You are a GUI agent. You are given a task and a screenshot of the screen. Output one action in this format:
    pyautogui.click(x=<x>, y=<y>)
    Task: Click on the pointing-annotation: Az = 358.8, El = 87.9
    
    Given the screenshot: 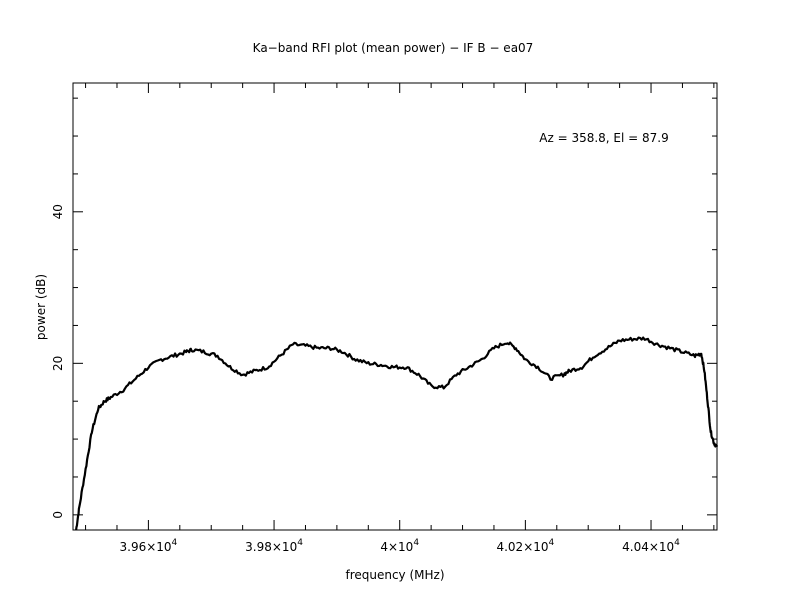 What is the action you would take?
    pyautogui.click(x=604, y=138)
    